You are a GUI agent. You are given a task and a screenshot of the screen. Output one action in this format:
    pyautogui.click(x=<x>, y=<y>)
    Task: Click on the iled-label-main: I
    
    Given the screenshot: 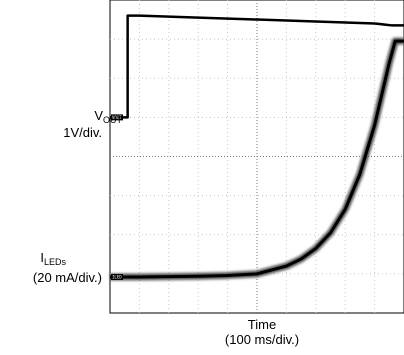 What is the action you would take?
    pyautogui.click(x=42, y=257)
    